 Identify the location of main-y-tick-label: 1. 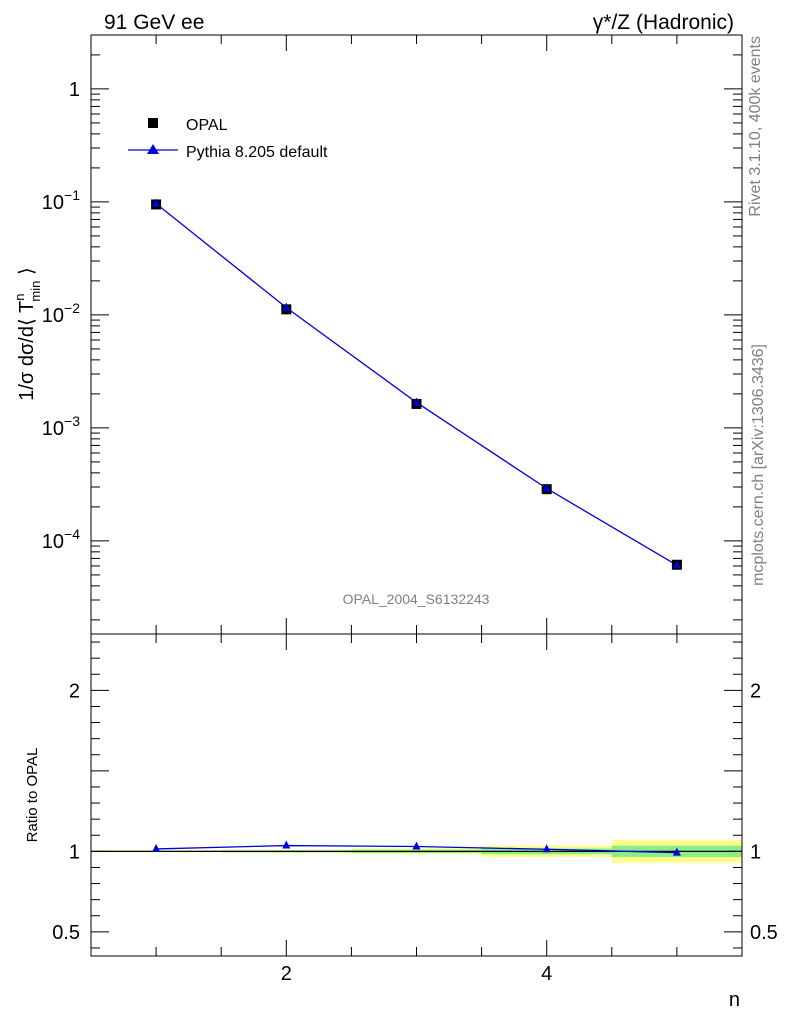
(74, 90).